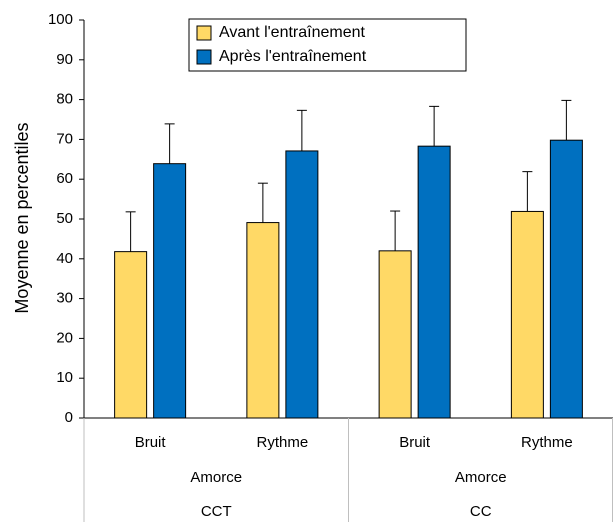 The width and height of the screenshot is (613, 522). I want to click on y-tick-label: 50, so click(64, 218).